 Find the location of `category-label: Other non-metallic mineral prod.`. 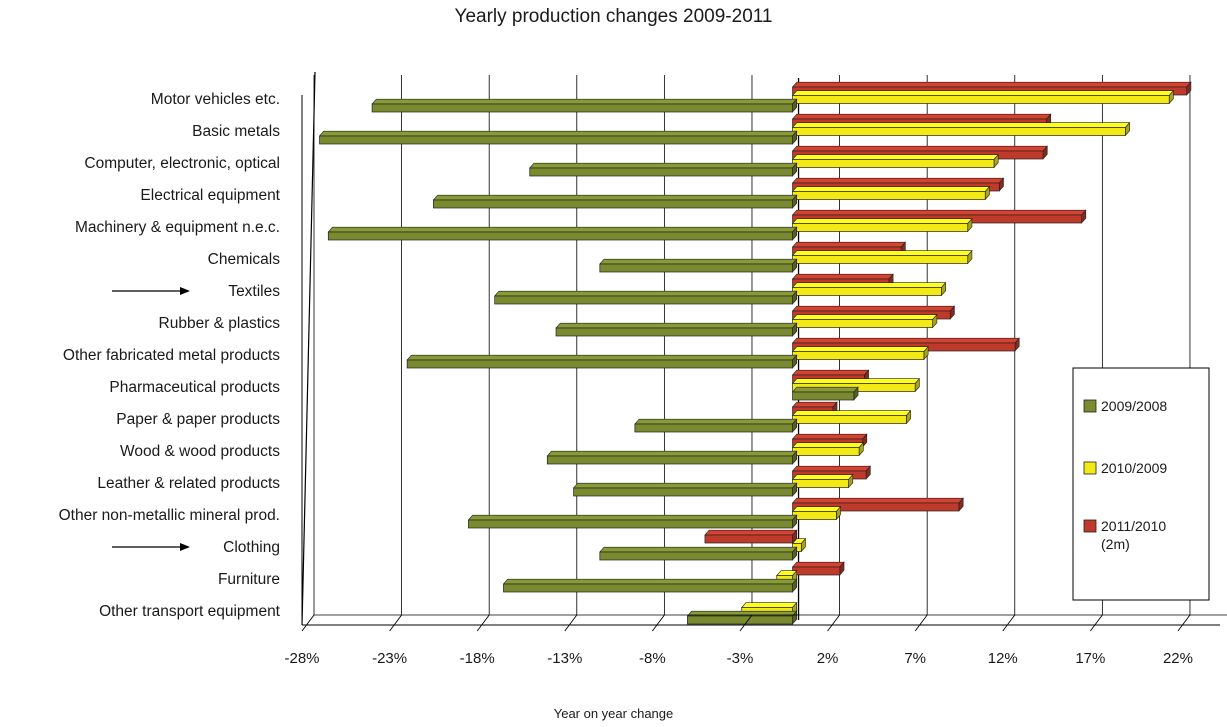

category-label: Other non-metallic mineral prod. is located at coordinates (169, 515).